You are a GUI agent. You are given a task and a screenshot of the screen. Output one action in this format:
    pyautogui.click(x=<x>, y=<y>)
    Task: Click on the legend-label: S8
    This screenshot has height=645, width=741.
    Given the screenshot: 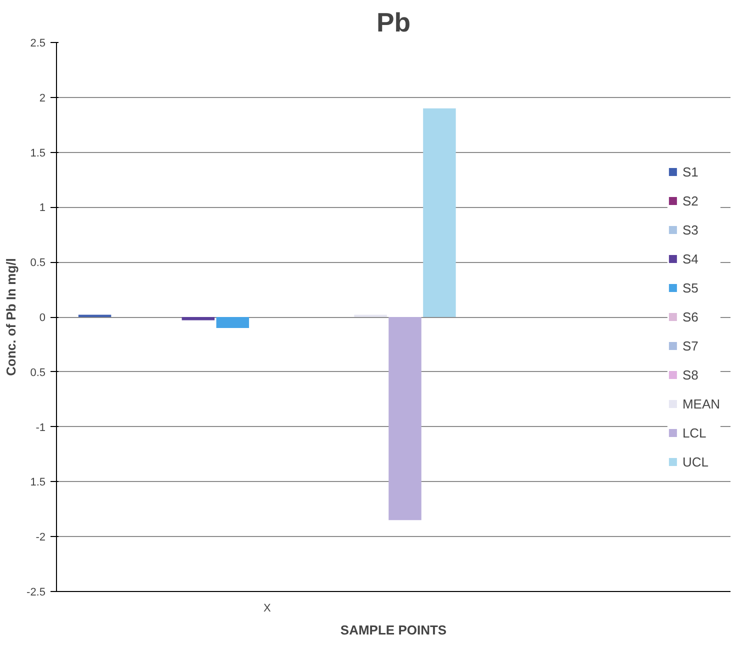 What is the action you would take?
    pyautogui.click(x=691, y=374)
    